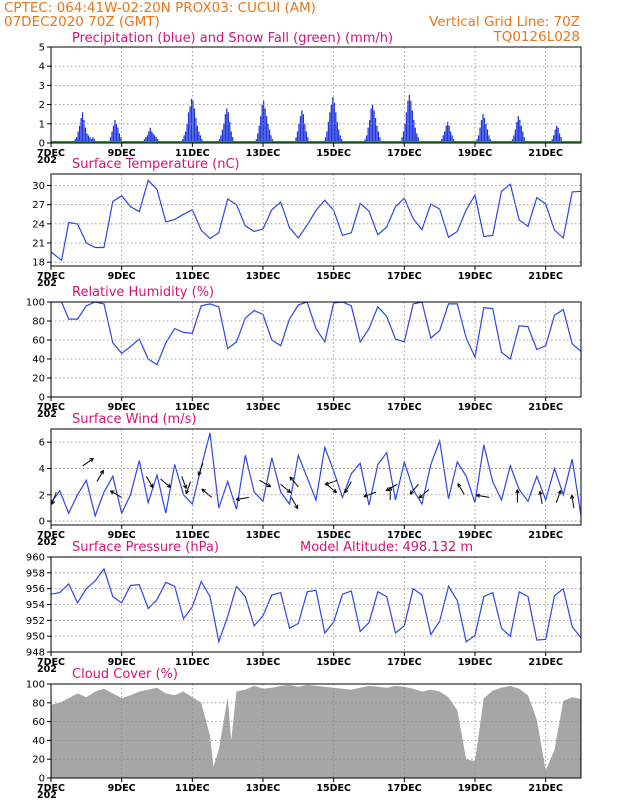  I want to click on data-layer-pressure, so click(316, 605).